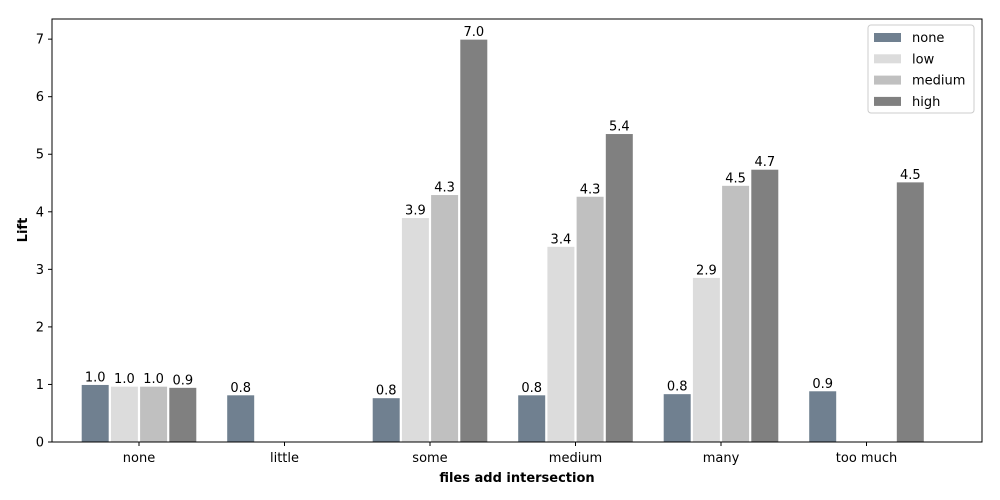  What do you see at coordinates (619, 288) in the screenshot?
I see `bar-high-medium` at bounding box center [619, 288].